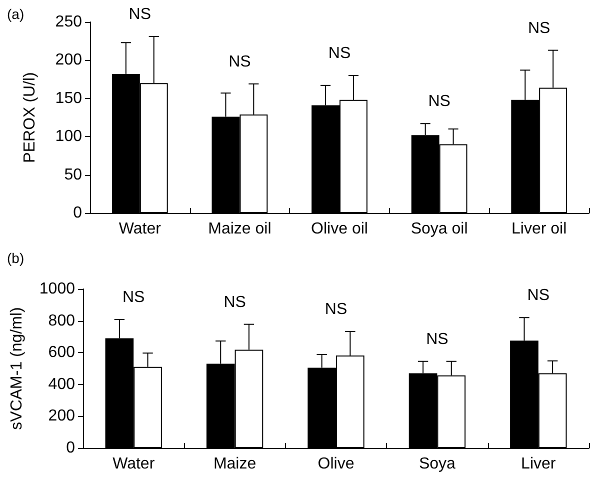  I want to click on x-tick-label: Liver oil, so click(539, 229).